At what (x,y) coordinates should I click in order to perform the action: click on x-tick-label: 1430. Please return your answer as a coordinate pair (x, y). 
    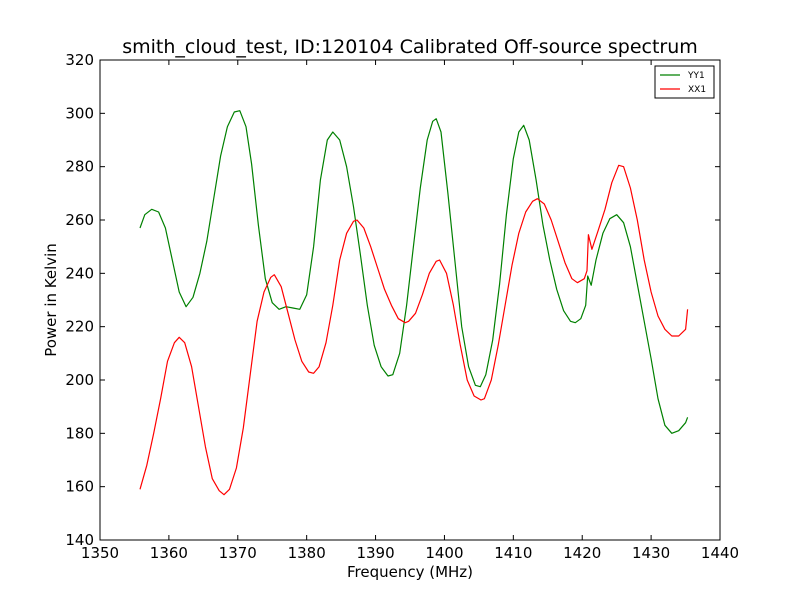
    Looking at the image, I should click on (651, 553).